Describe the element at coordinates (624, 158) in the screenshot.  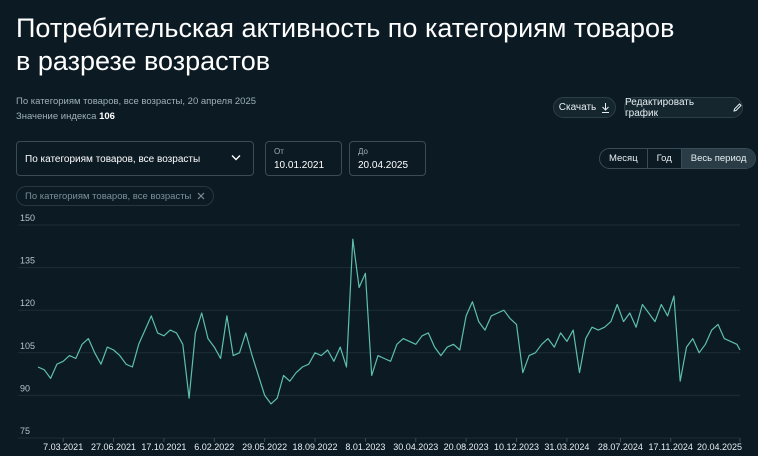
I see `period-option: Месяц` at that location.